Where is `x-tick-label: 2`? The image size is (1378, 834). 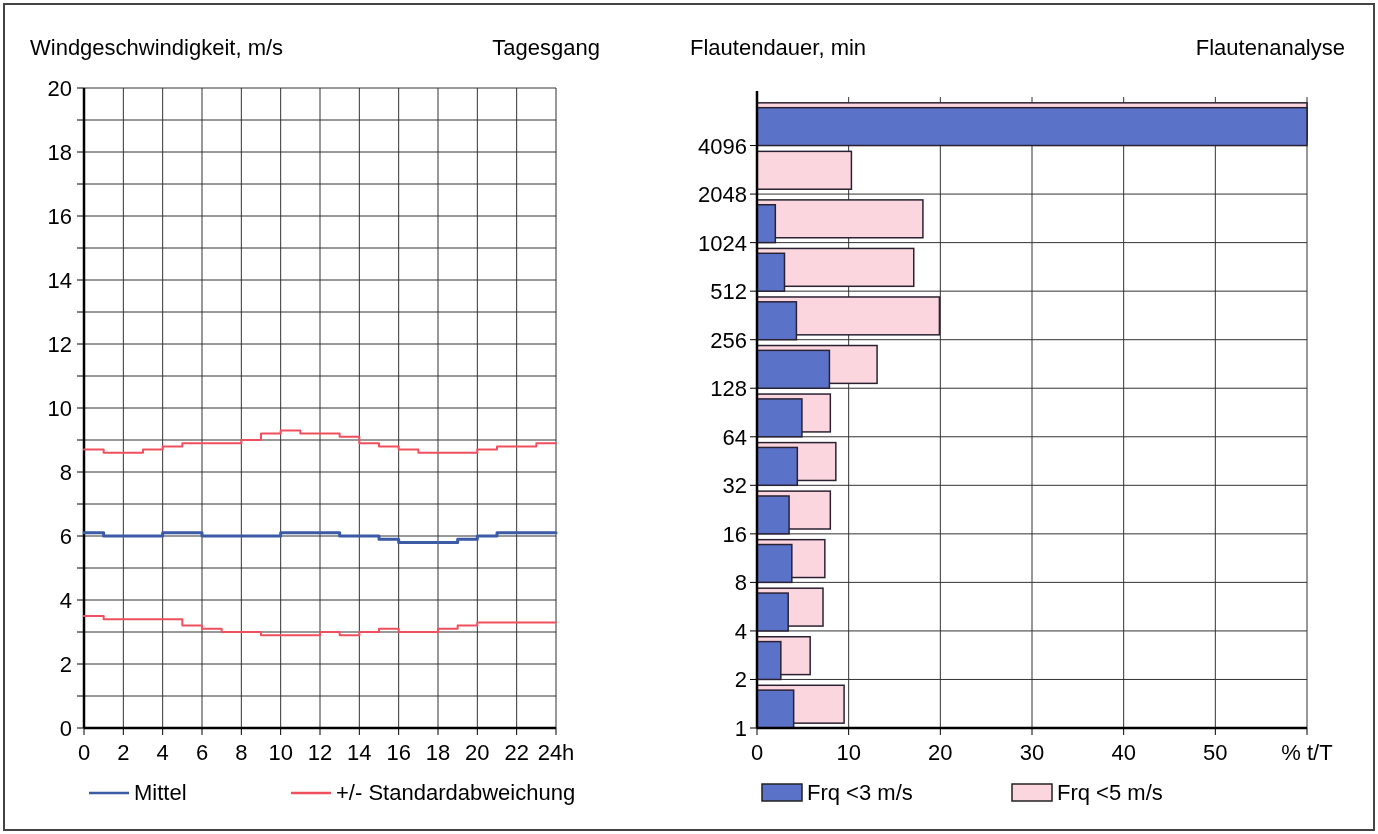
x-tick-label: 2 is located at coordinates (123, 752).